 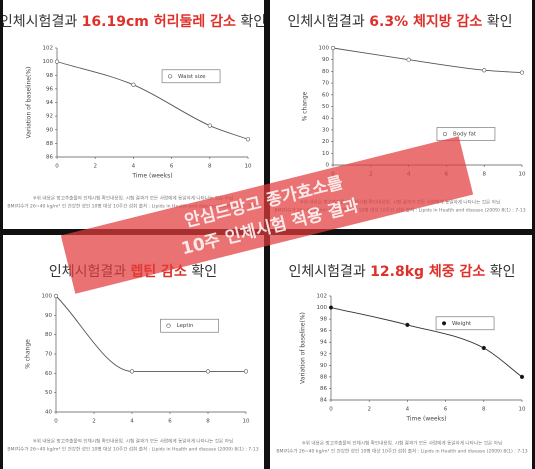 I want to click on legend-label: Waist size, so click(x=192, y=77).